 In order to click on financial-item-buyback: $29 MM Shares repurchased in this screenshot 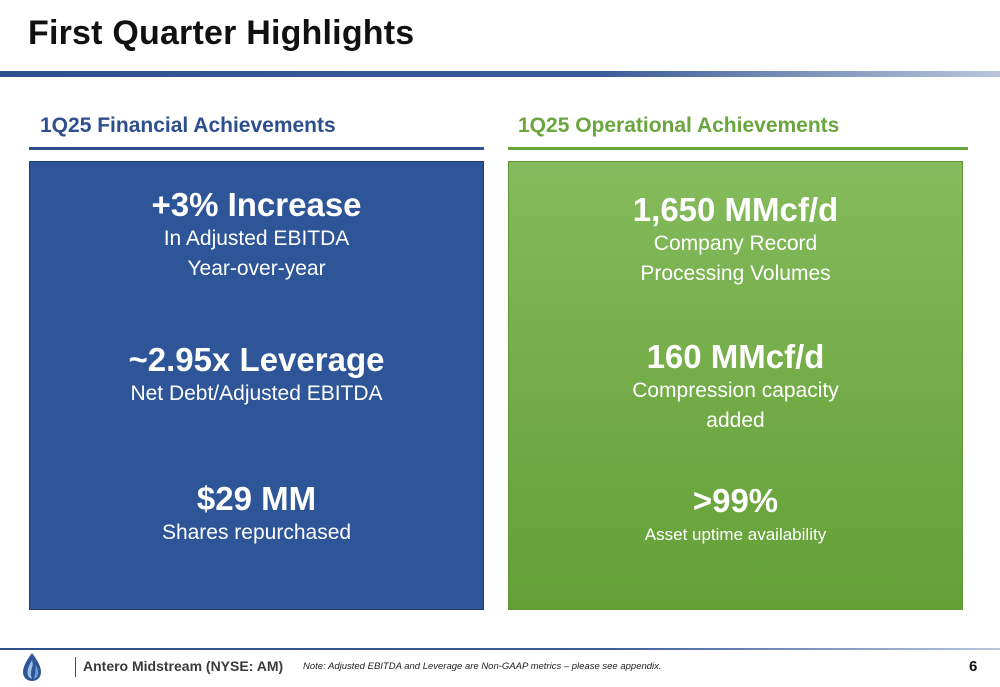, I will do `click(256, 514)`.